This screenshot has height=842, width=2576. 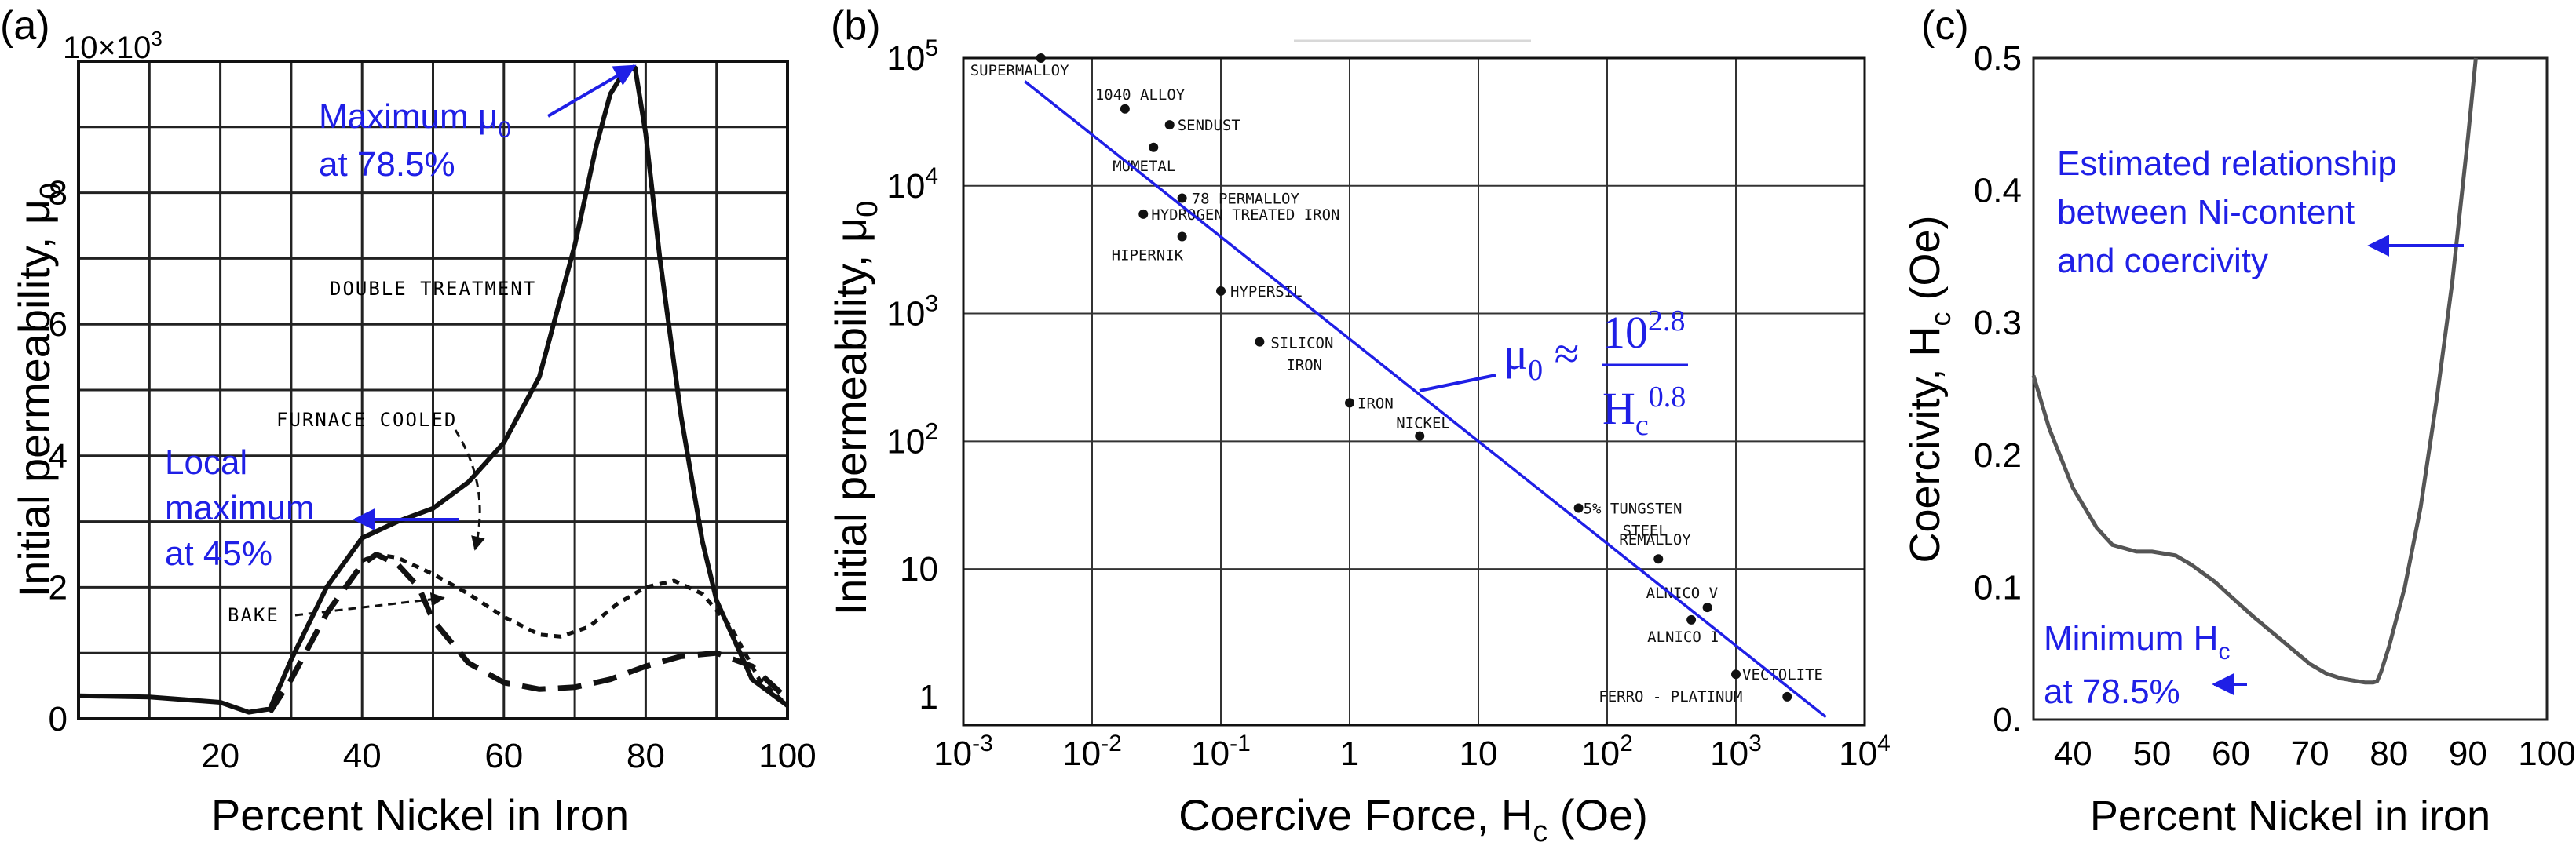 What do you see at coordinates (58, 193) in the screenshot?
I see `y-tick-label: 8` at bounding box center [58, 193].